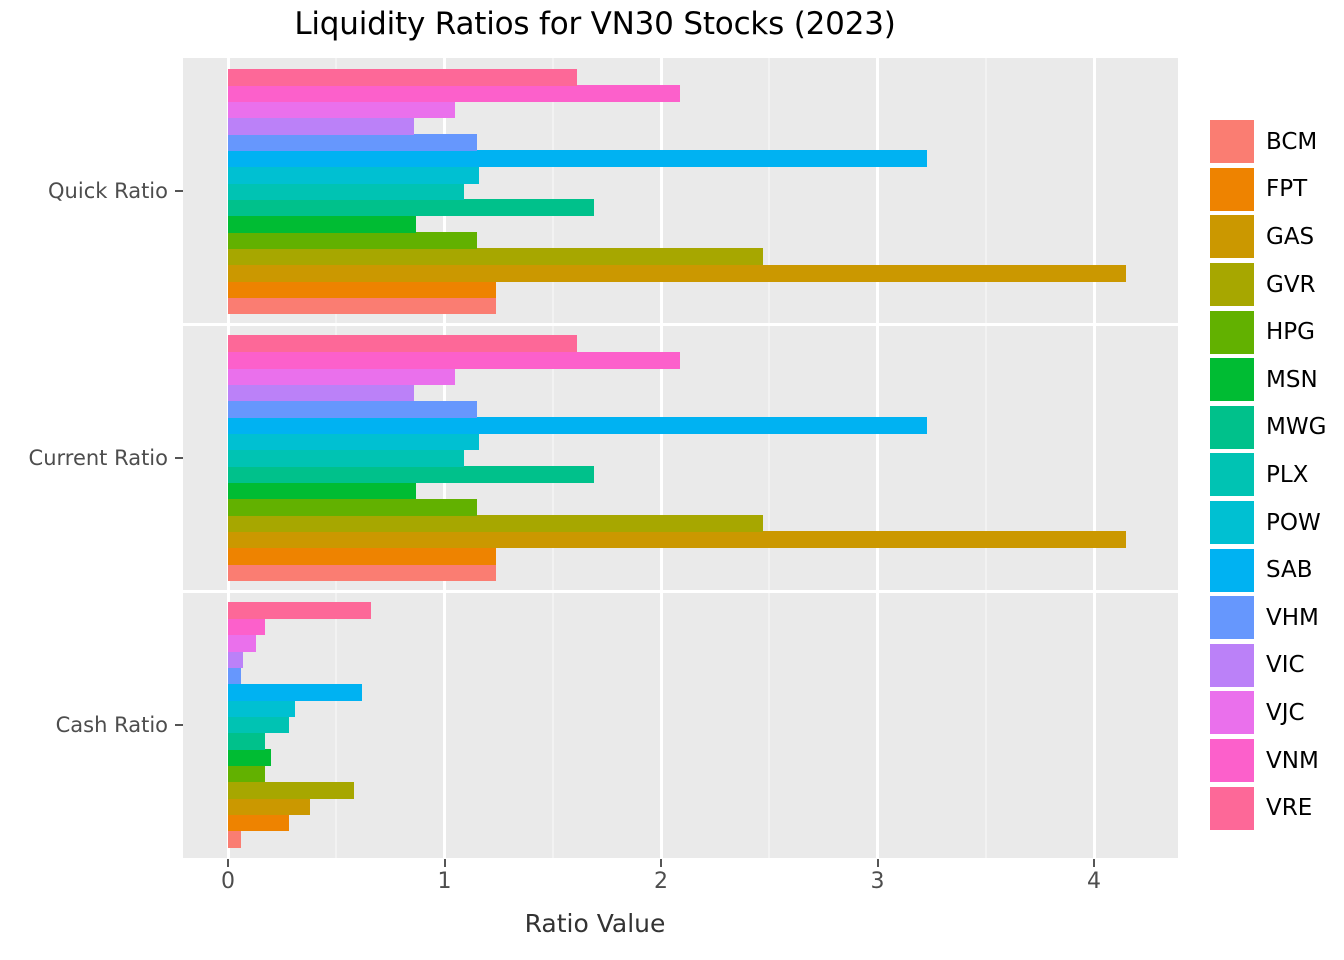 This screenshot has height=960, width=1344. I want to click on legend-swatch-msn, so click(1232, 380).